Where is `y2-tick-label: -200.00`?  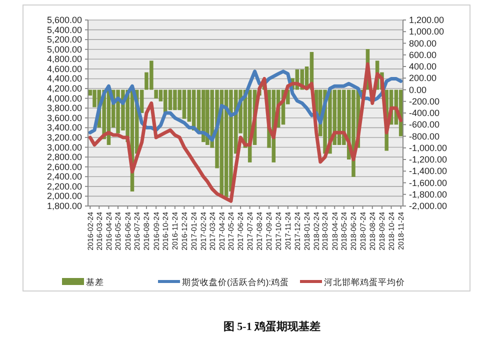 y2-tick-label: -200.00 is located at coordinates (424, 101).